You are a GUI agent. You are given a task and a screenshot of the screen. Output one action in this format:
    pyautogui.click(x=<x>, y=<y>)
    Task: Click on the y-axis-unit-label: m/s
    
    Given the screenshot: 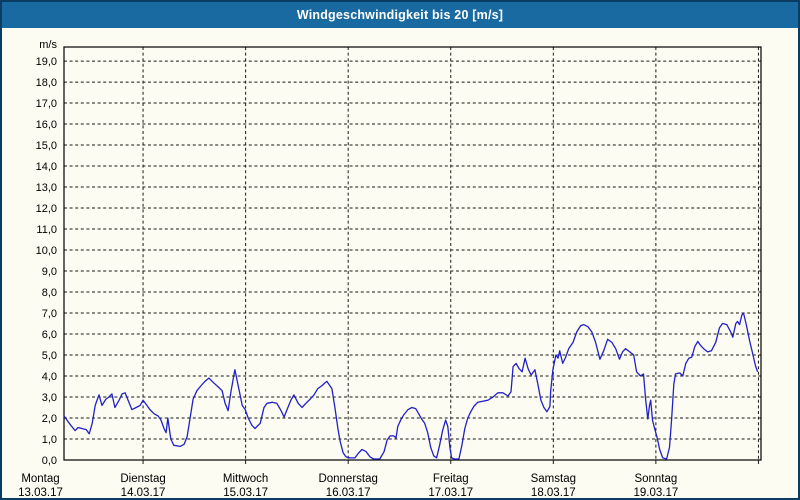 What is the action you would take?
    pyautogui.click(x=48, y=45)
    